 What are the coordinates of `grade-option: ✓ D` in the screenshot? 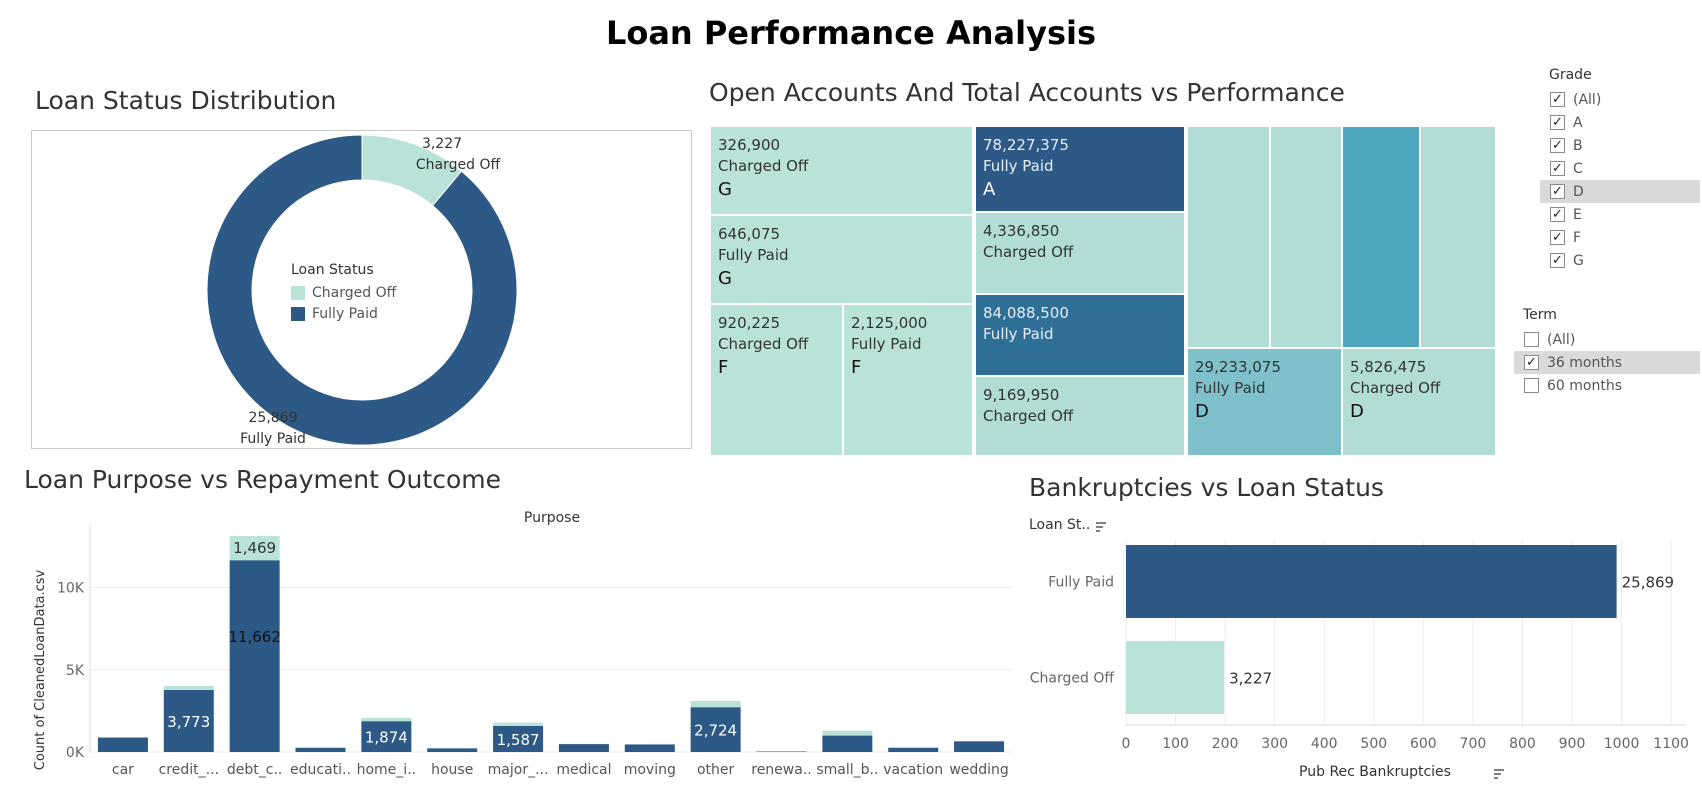 It's located at (1620, 191).